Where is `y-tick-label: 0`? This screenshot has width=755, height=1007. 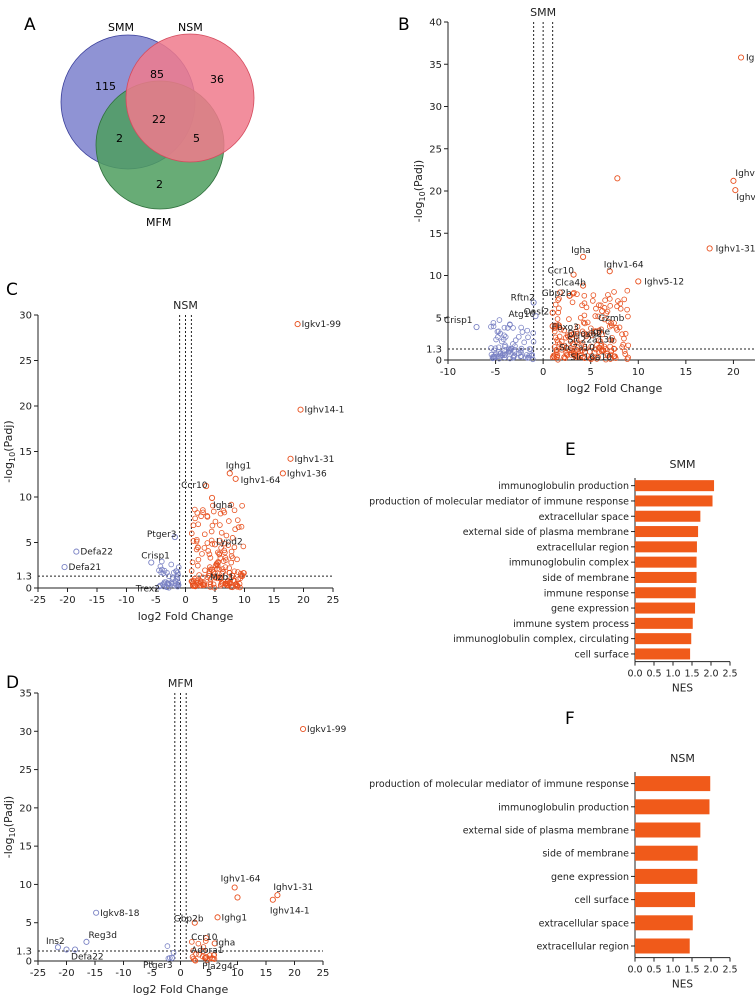 y-tick-label: 0 is located at coordinates (439, 361).